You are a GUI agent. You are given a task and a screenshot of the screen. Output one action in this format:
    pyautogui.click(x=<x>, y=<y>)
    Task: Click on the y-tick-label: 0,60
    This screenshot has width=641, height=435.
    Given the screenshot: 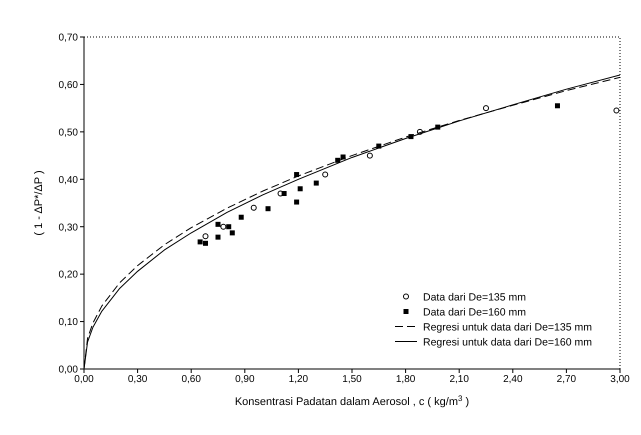 What is the action you would take?
    pyautogui.click(x=68, y=85)
    